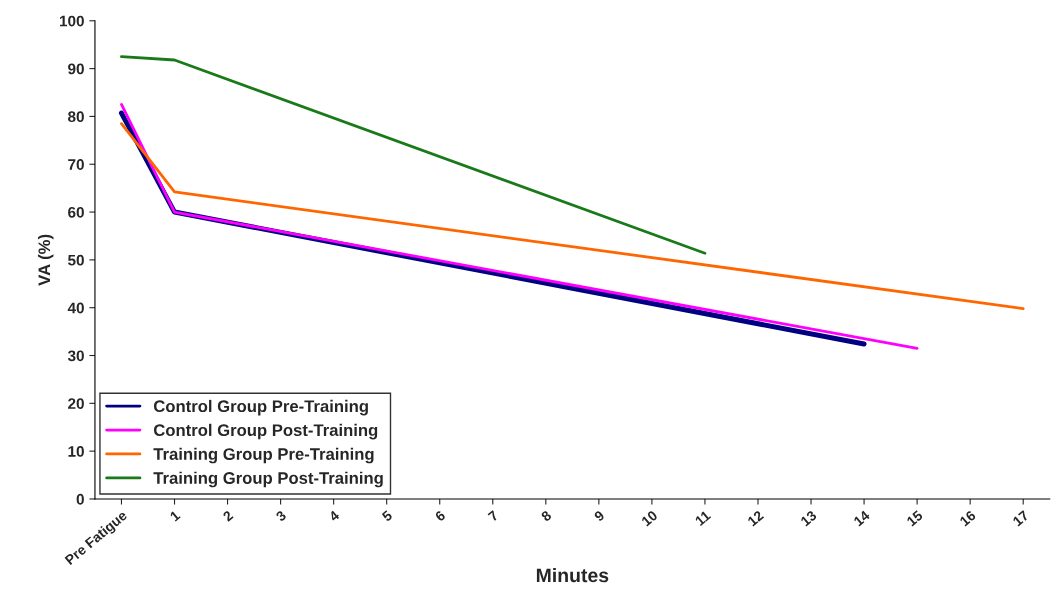 The image size is (1055, 594). I want to click on legend-label: Training Group Post-Training, so click(268, 479).